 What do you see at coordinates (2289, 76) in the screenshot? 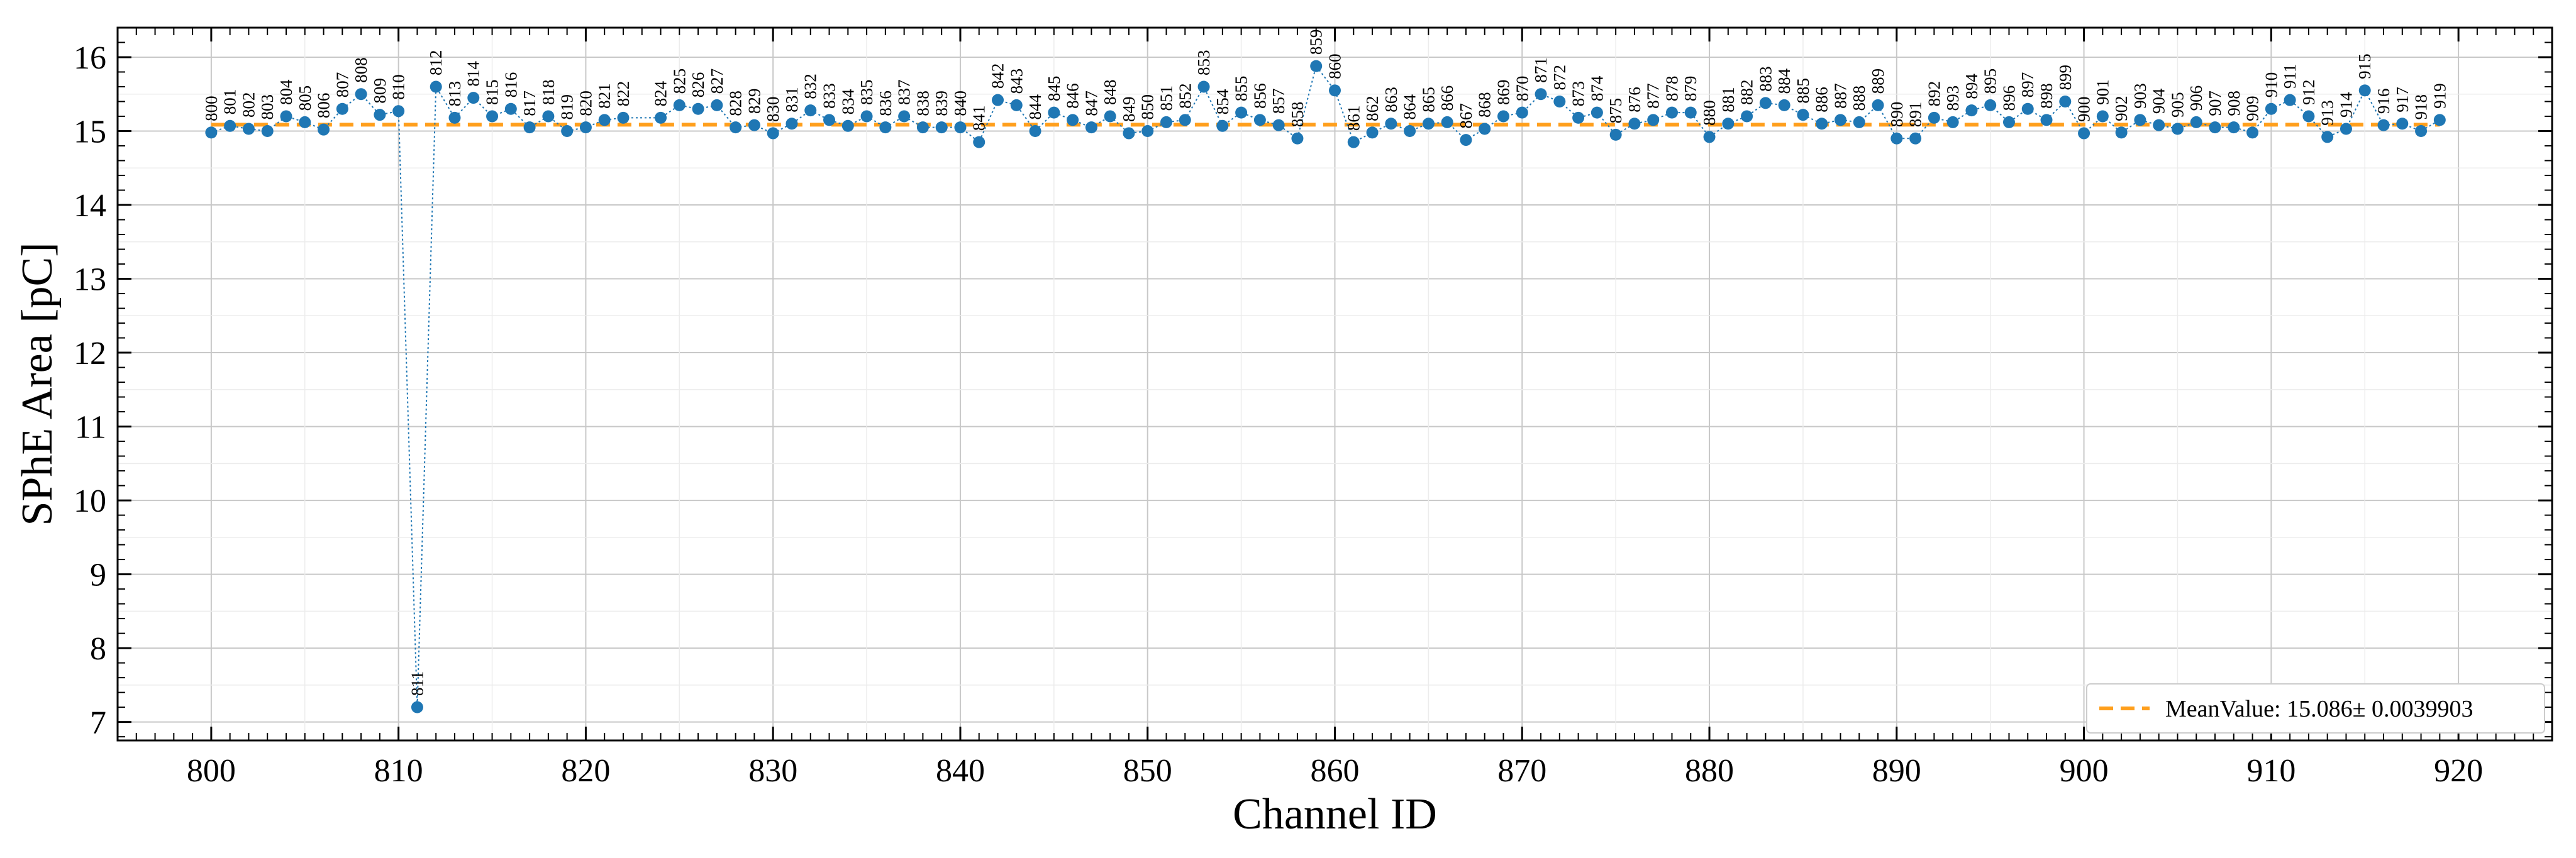
I see `point-label: 911` at bounding box center [2289, 76].